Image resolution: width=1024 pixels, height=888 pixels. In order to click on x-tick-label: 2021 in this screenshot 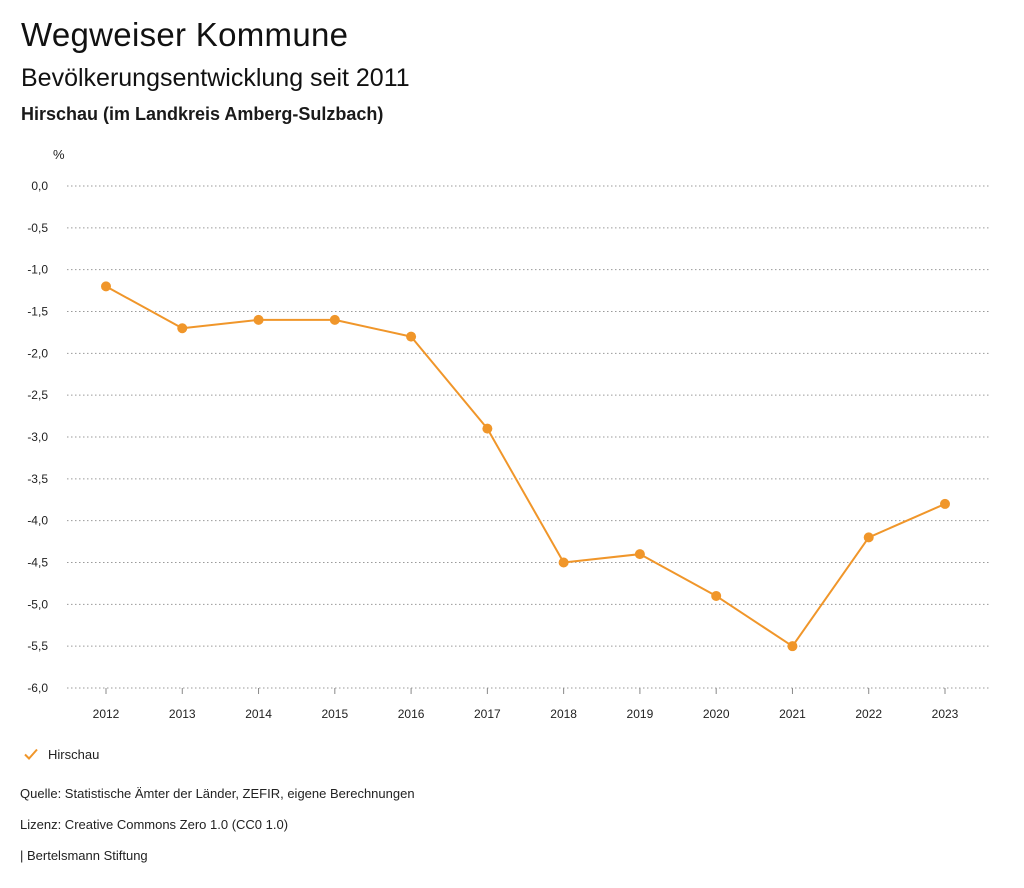, I will do `click(792, 714)`.